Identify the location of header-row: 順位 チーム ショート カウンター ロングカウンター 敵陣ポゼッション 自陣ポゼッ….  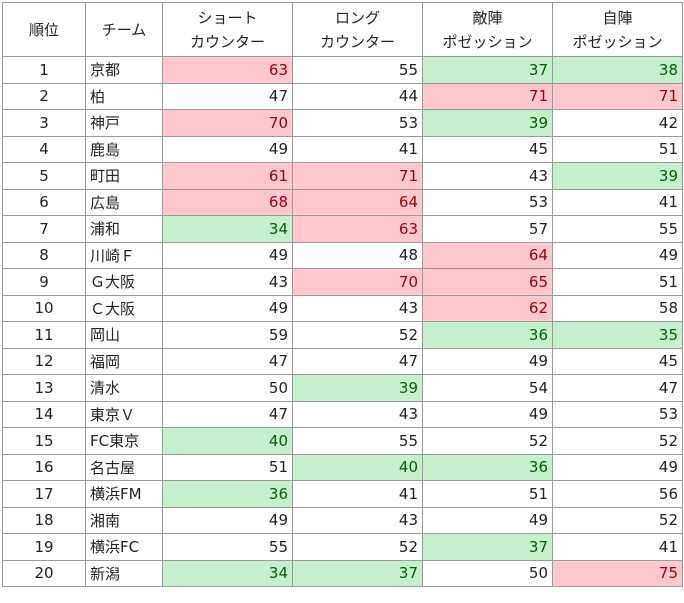
(342, 29).